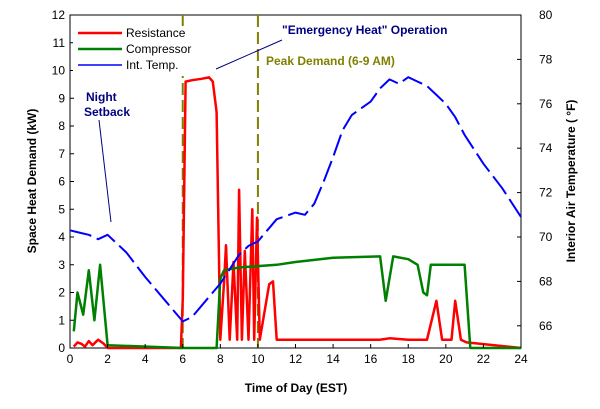  What do you see at coordinates (61, 209) in the screenshot?
I see `y-tick-label: 5` at bounding box center [61, 209].